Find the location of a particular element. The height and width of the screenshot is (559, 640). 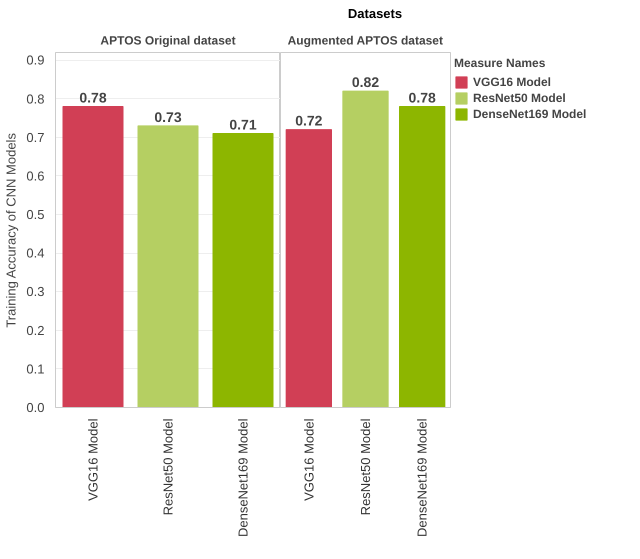

data-label: 0.82 is located at coordinates (366, 82).